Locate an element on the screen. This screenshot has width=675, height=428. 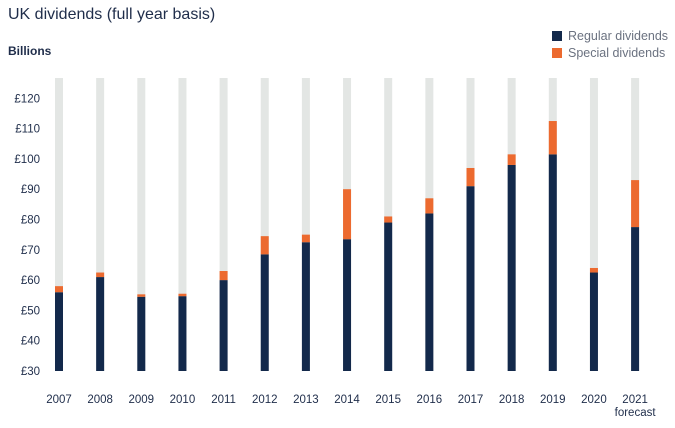
legend-swatch-regular is located at coordinates (557, 35).